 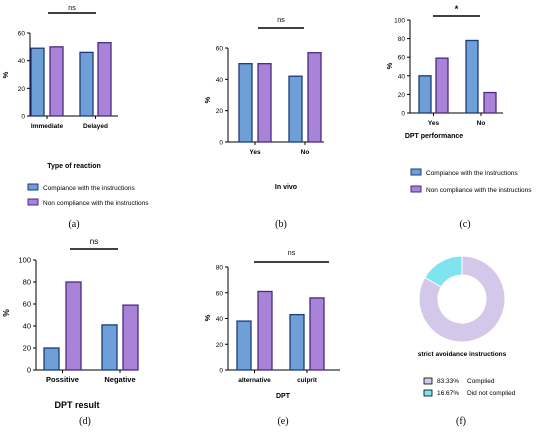 What do you see at coordinates (491, 393) in the screenshot?
I see `legend-label: Did not complied` at bounding box center [491, 393].